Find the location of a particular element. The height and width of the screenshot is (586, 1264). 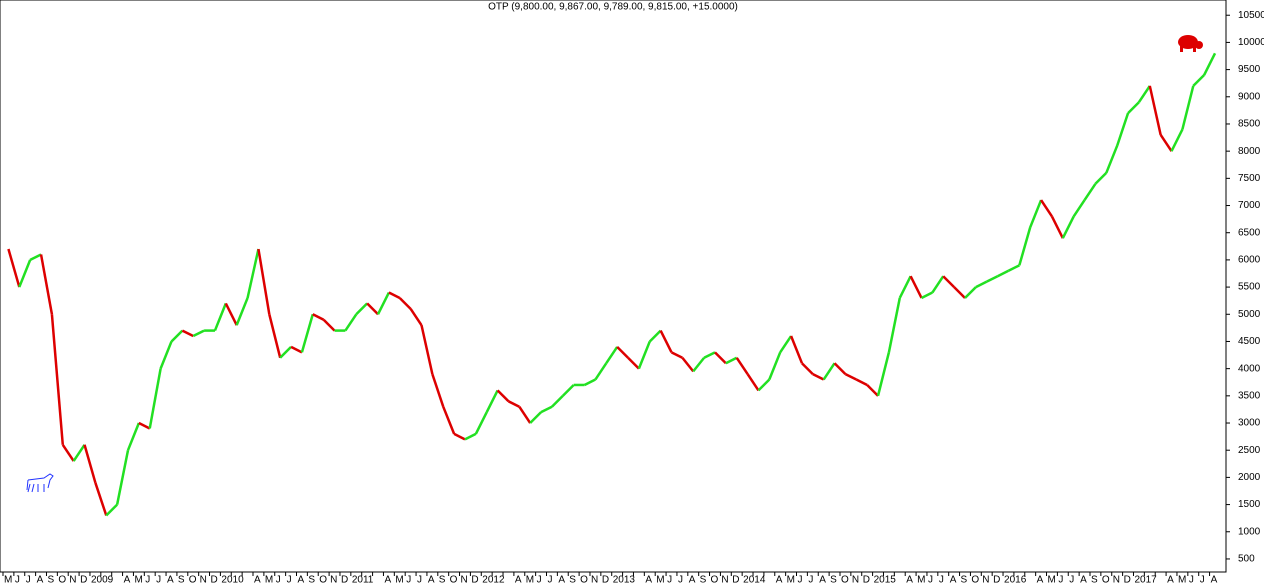

y-tick-label: 2500 is located at coordinates (1249, 450).